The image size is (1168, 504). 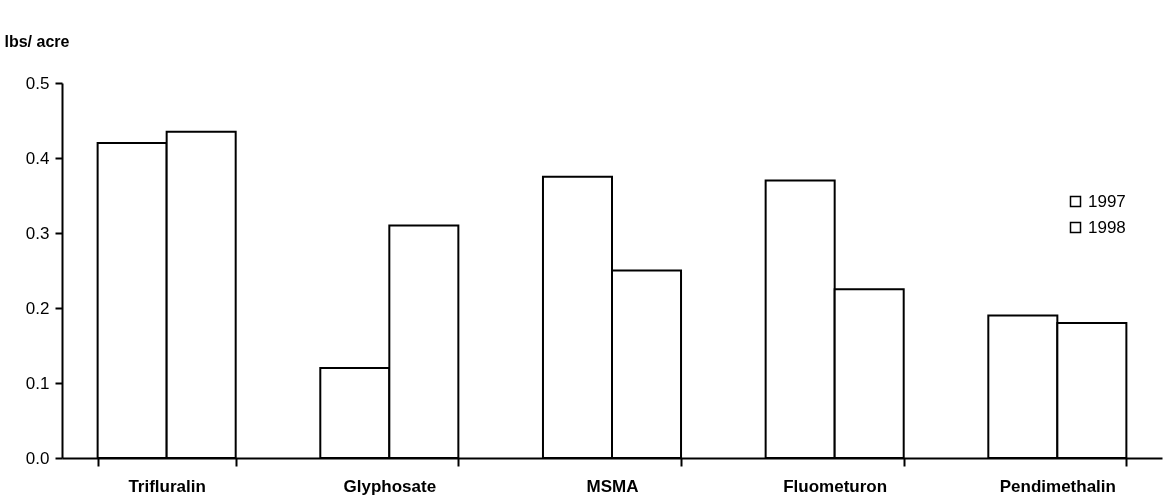 I want to click on y-tick-label: 0.2, so click(x=37, y=308).